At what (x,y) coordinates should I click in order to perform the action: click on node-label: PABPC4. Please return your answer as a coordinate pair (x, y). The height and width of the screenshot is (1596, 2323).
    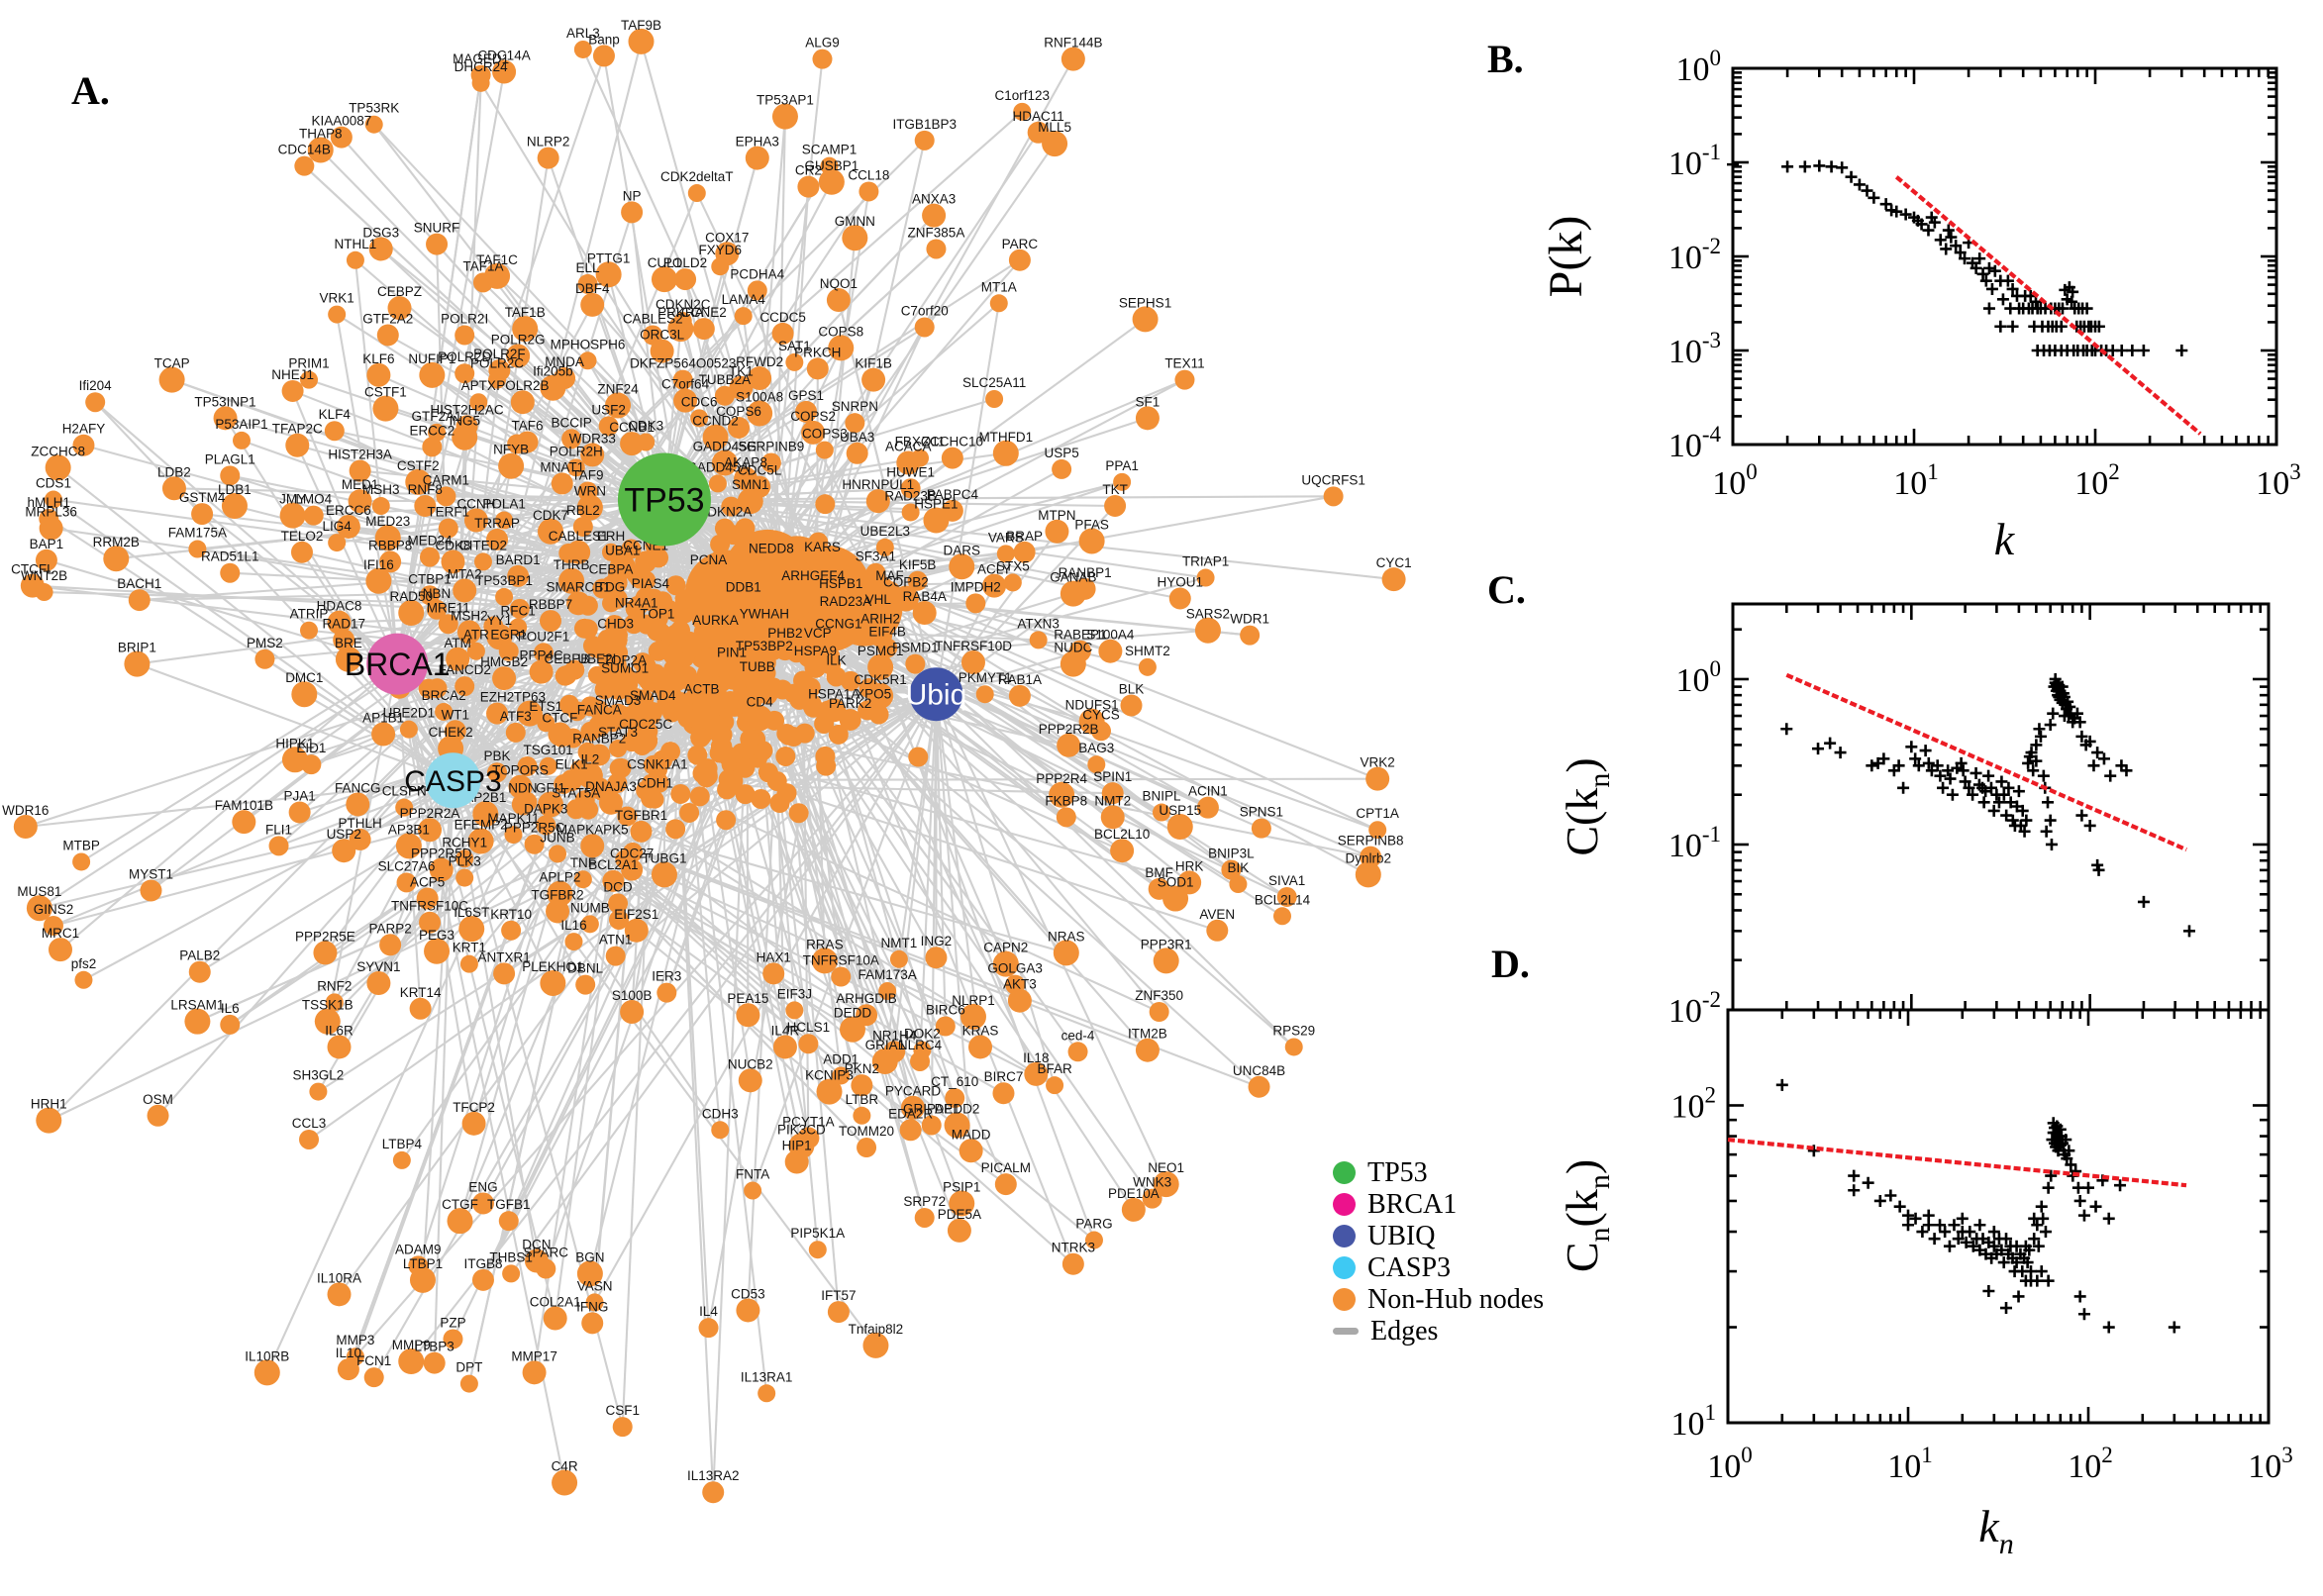
    Looking at the image, I should click on (953, 494).